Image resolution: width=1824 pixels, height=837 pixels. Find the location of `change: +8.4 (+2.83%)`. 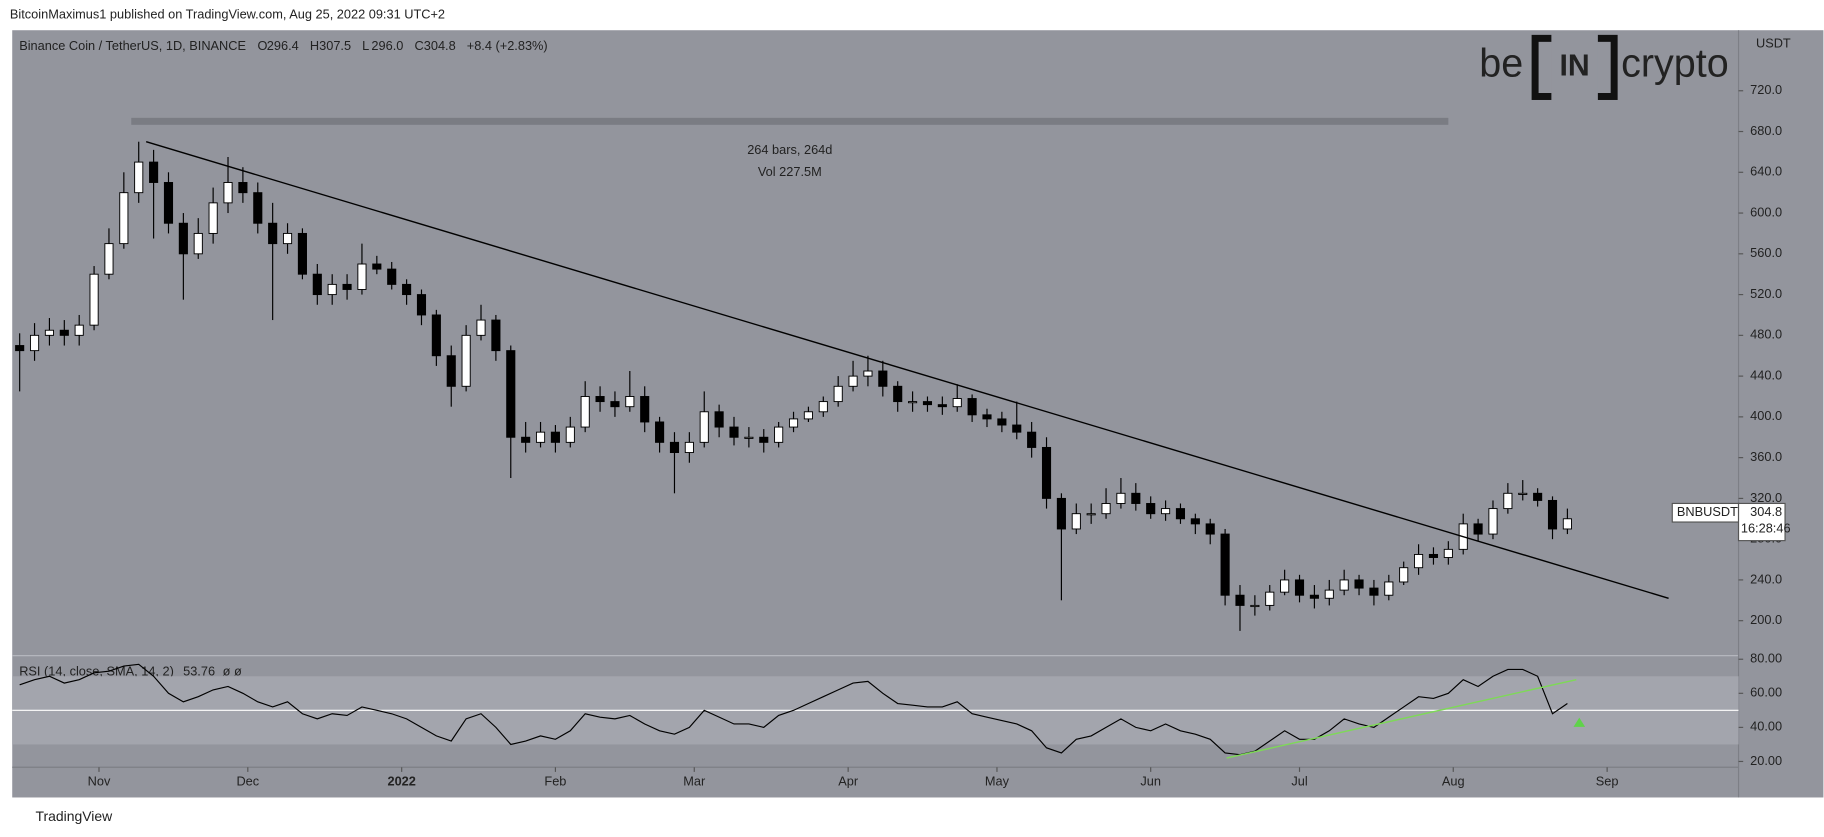

change: +8.4 (+2.83%) is located at coordinates (507, 45).